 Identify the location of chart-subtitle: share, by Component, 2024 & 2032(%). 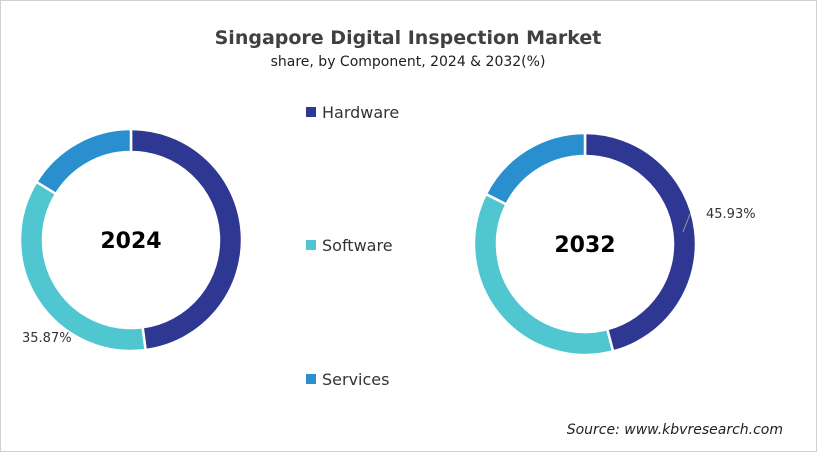
(408, 62).